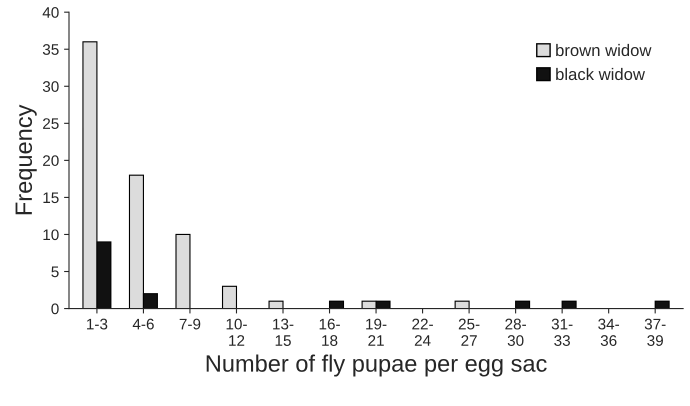  Describe the element at coordinates (51, 198) in the screenshot. I see `y-tick-label: 15` at that location.